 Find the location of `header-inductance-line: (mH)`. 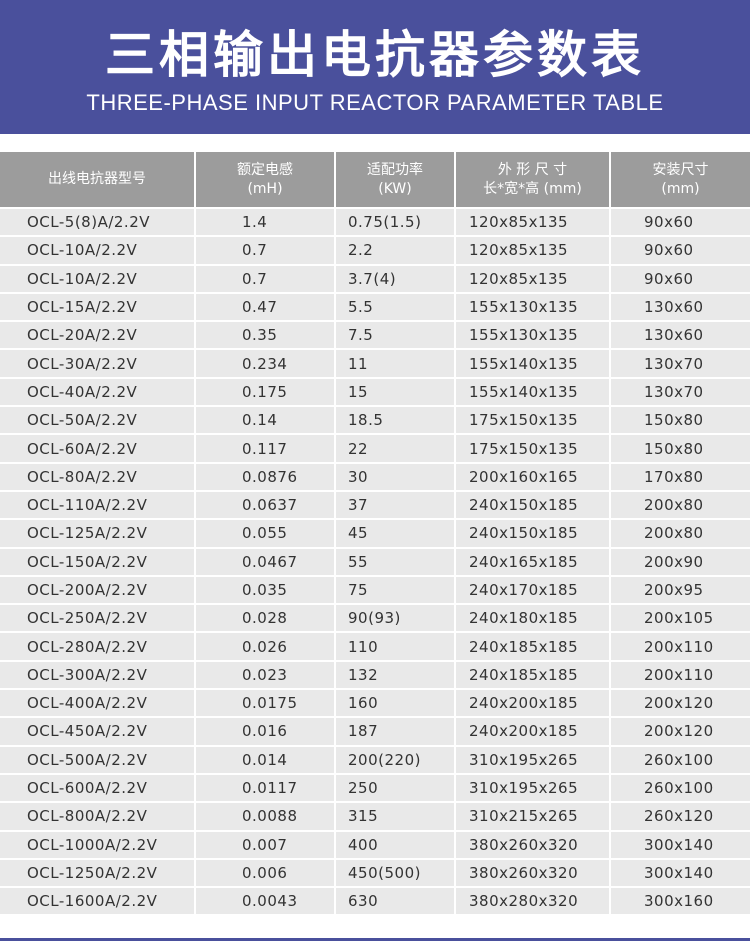

header-inductance-line: (mH) is located at coordinates (265, 188).